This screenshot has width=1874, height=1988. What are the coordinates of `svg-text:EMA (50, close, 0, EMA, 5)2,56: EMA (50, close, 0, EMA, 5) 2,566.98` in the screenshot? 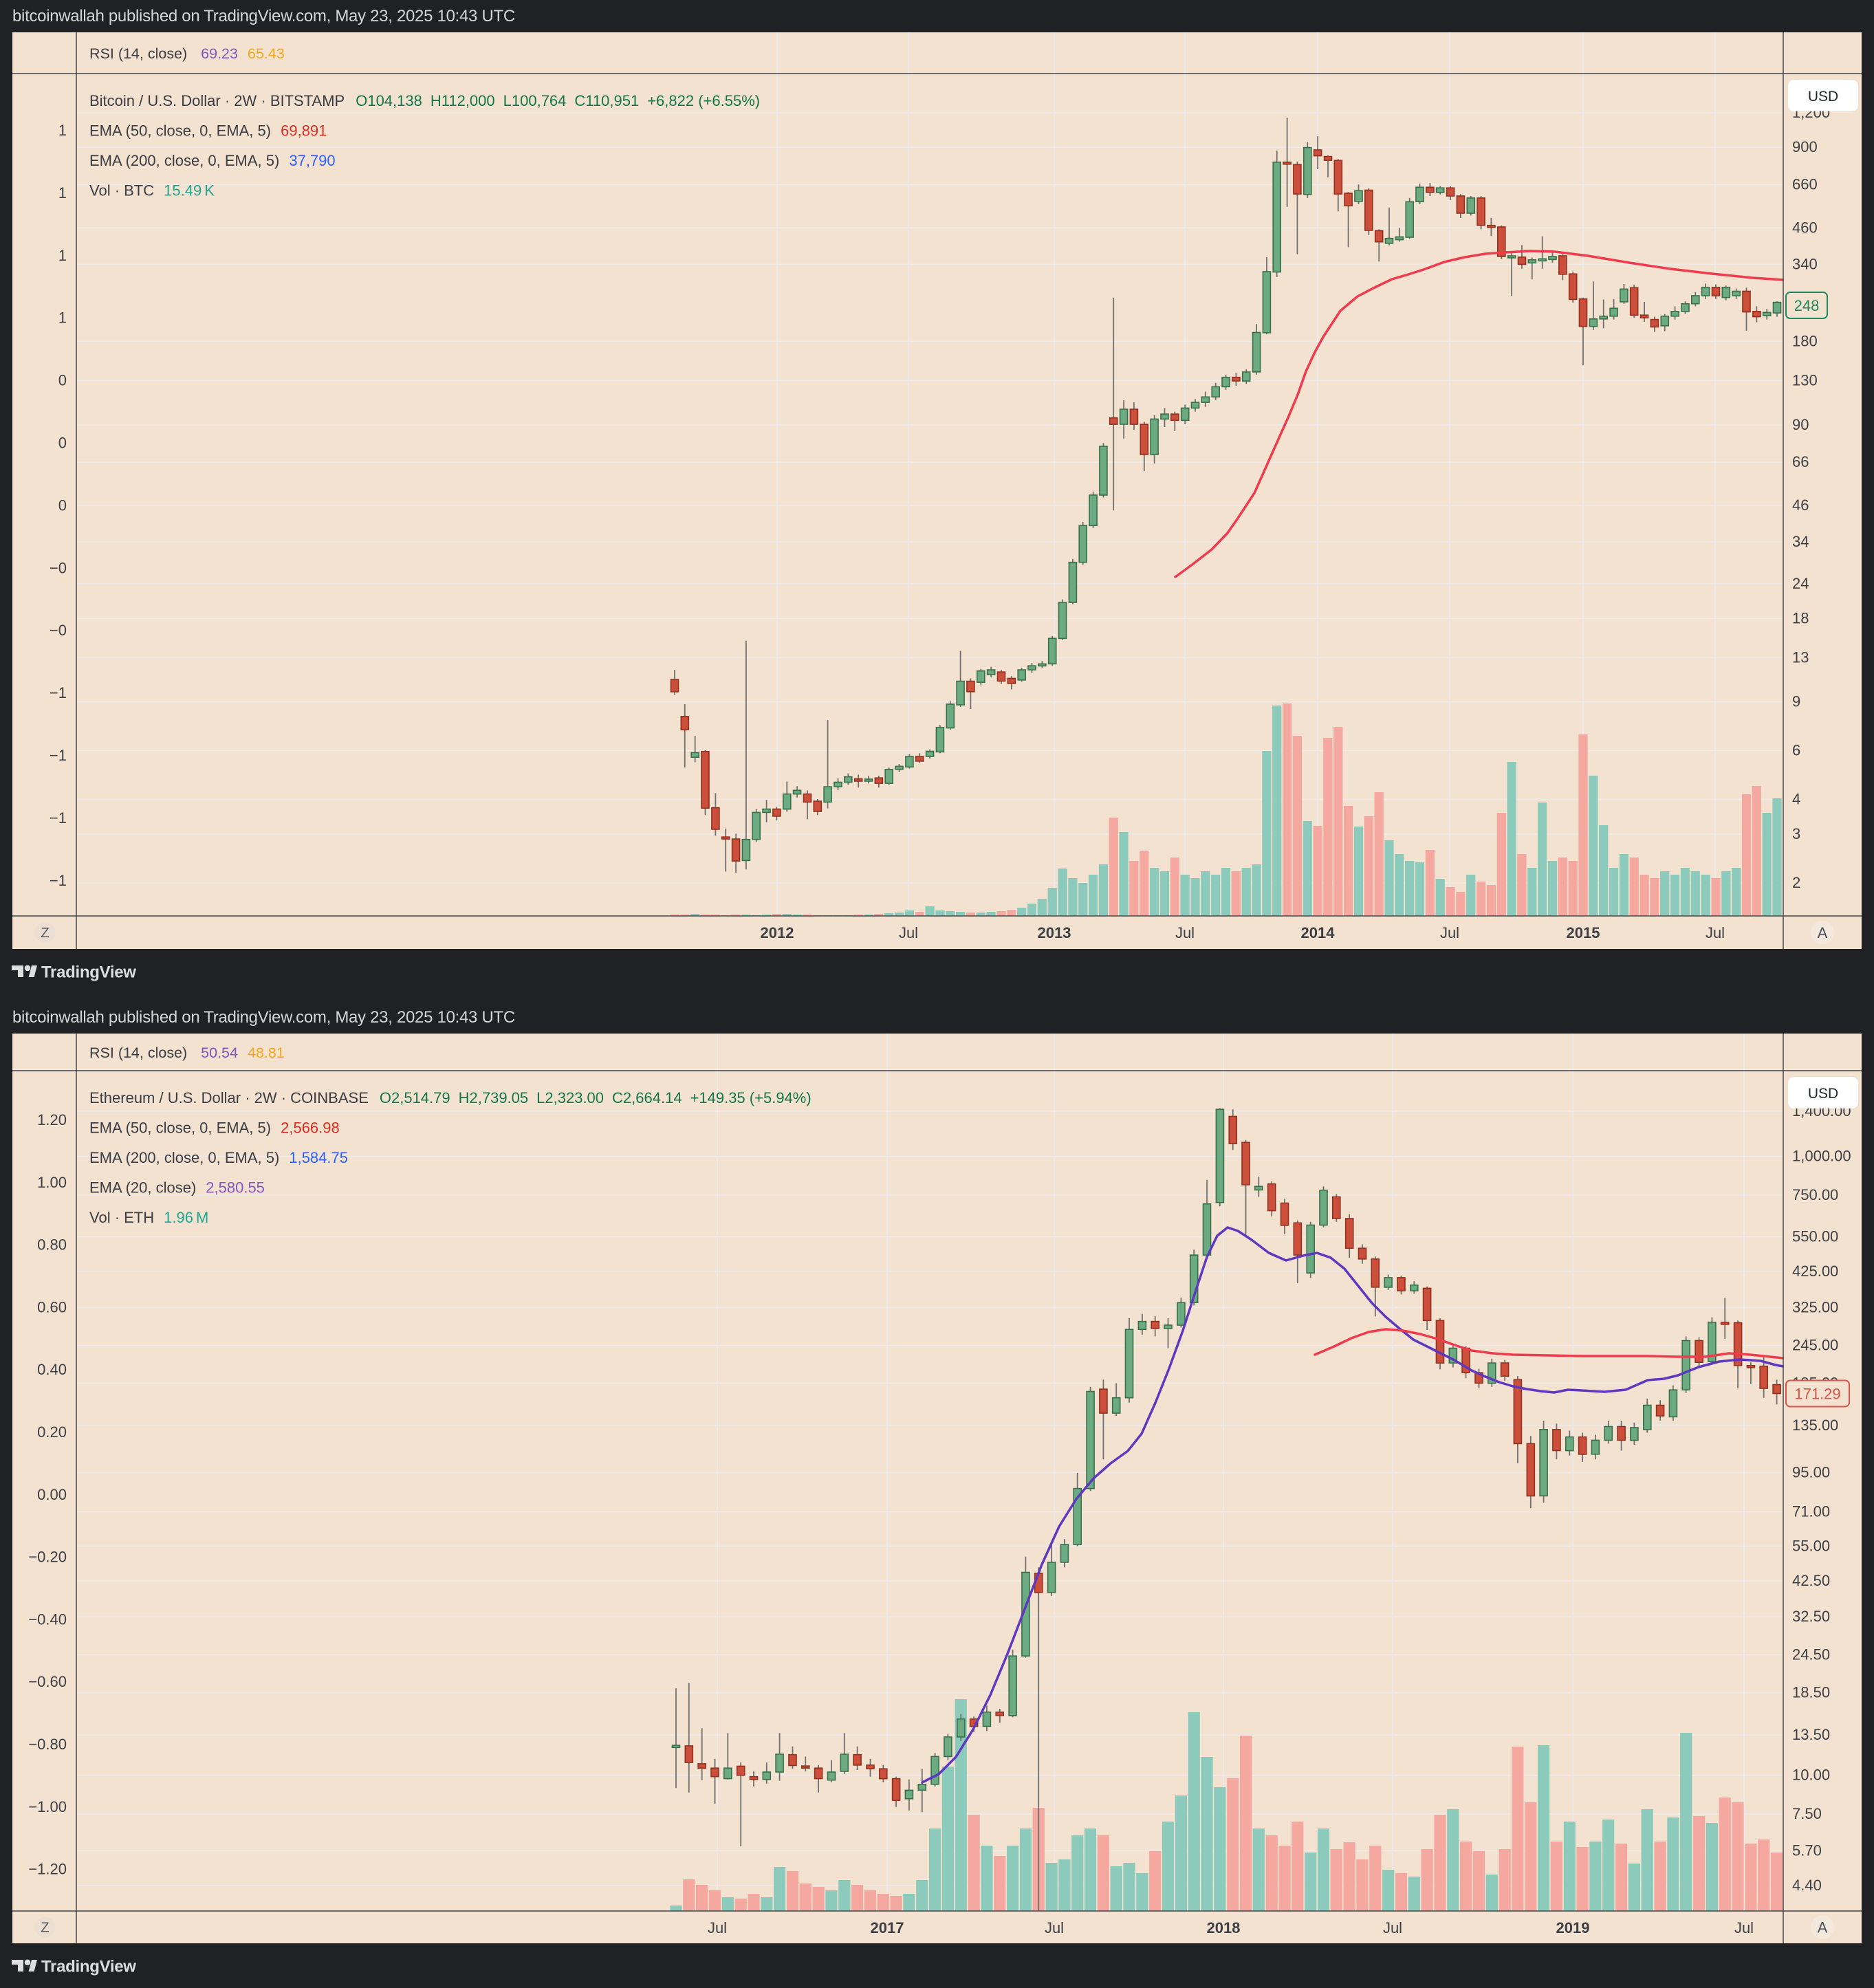 It's located at (214, 1128).